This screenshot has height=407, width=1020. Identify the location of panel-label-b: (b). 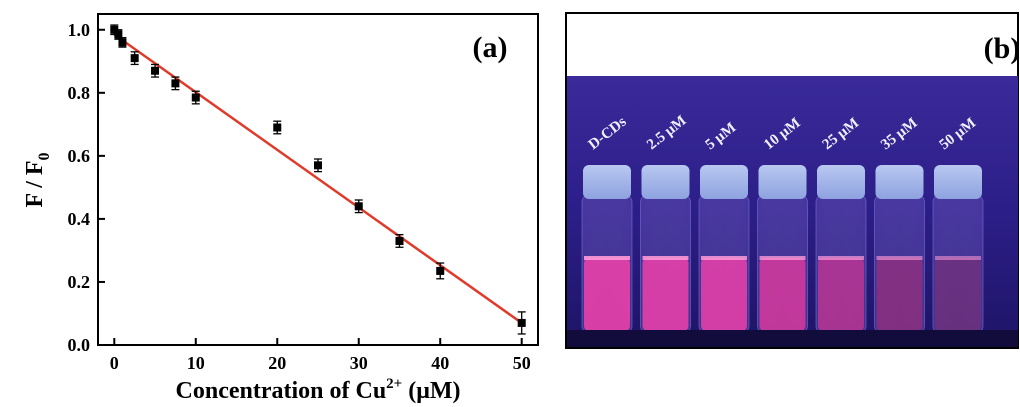
(1002, 48).